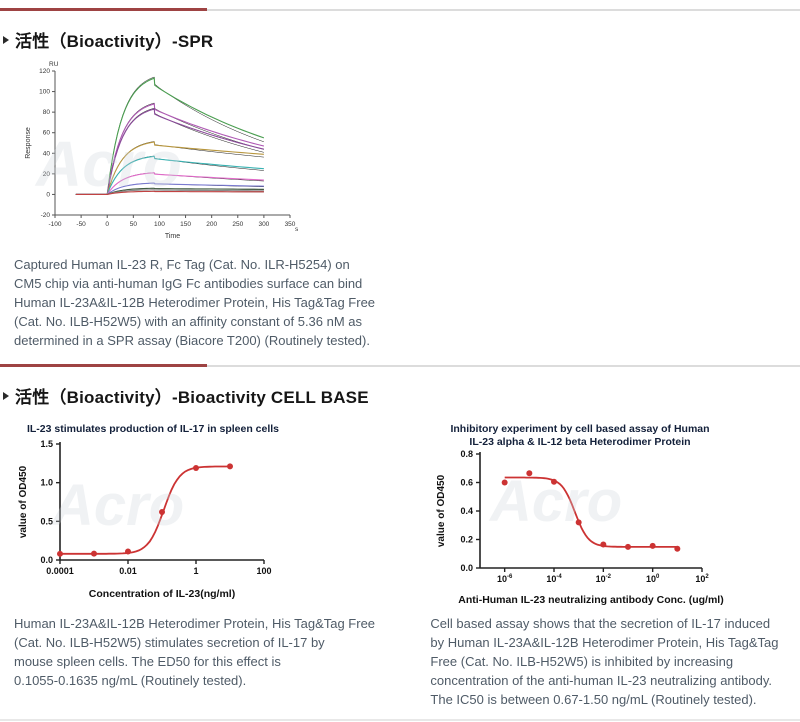  I want to click on svg-text: -50, so click(81, 224).